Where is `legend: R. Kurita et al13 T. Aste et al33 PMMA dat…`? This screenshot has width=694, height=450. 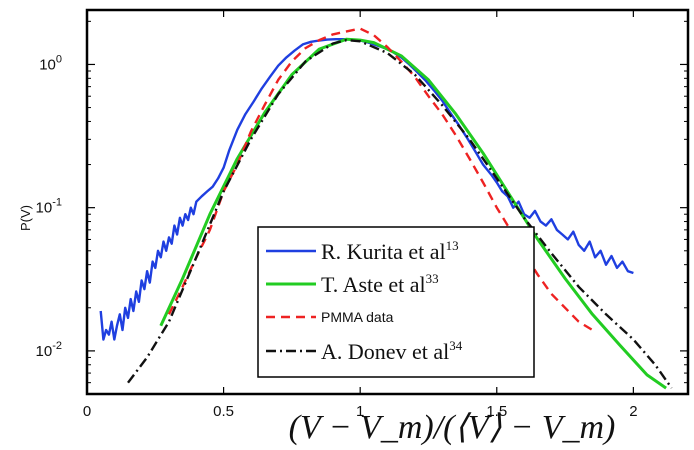
legend: R. Kurita et al13 T. Aste et al33 PMMA dat… is located at coordinates (396, 302).